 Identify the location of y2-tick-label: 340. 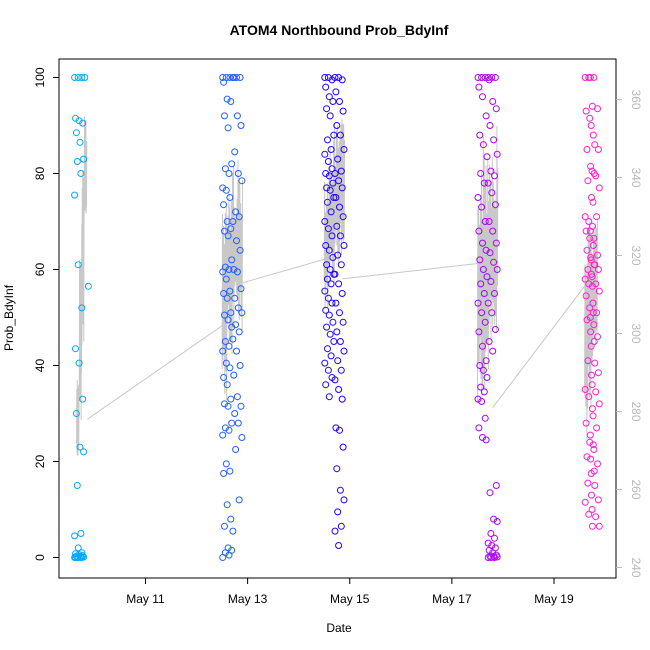
(636, 177).